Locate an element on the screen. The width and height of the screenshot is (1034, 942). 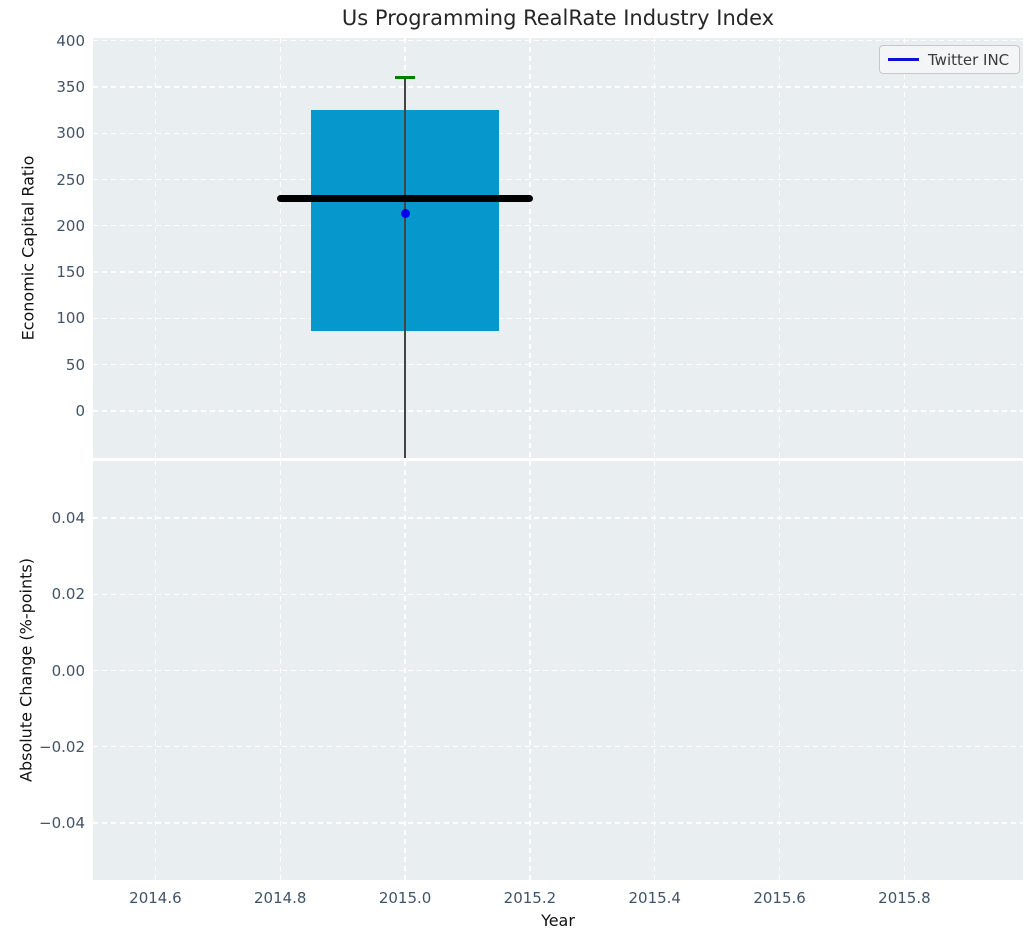
y-tick-label: 100 is located at coordinates (70, 318).